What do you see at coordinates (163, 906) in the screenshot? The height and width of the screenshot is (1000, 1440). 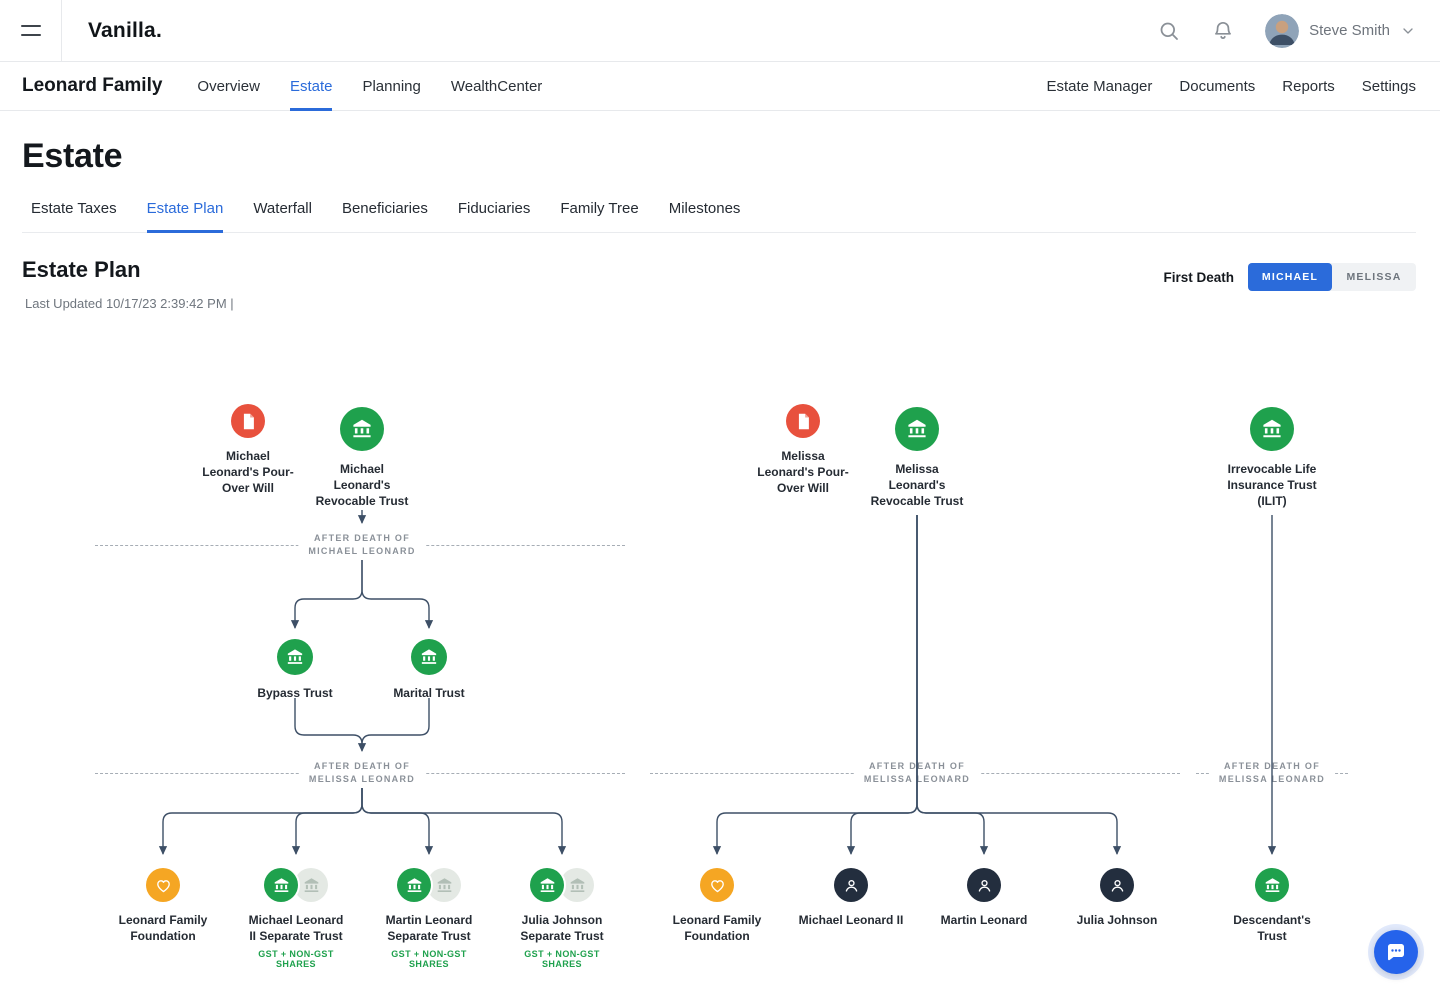 I see `node-leonard-family-foundation-left: Leonard Family Foundation` at bounding box center [163, 906].